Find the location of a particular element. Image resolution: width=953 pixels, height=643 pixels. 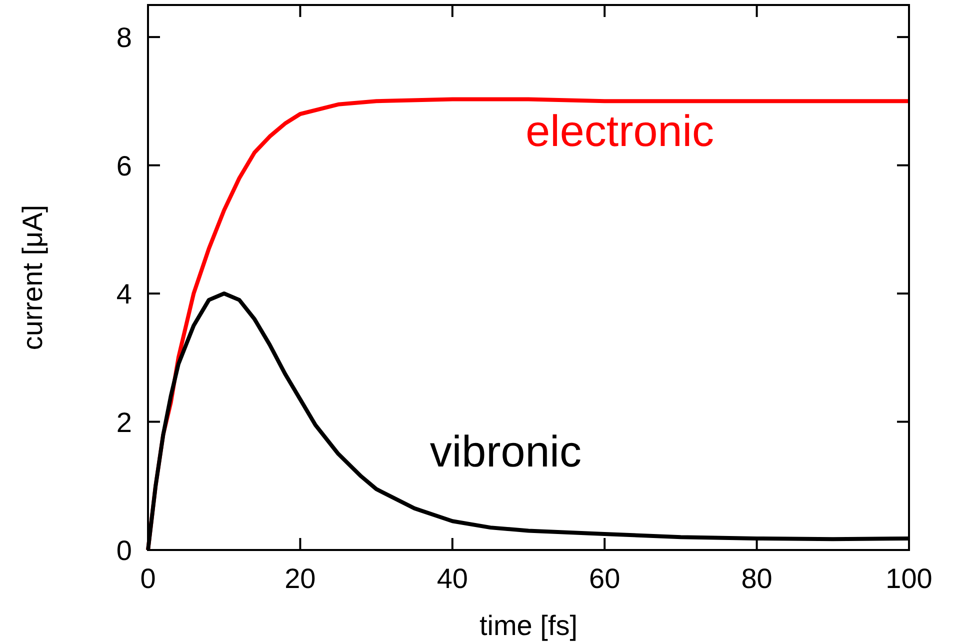

x-tick-label: 20 is located at coordinates (300, 578).